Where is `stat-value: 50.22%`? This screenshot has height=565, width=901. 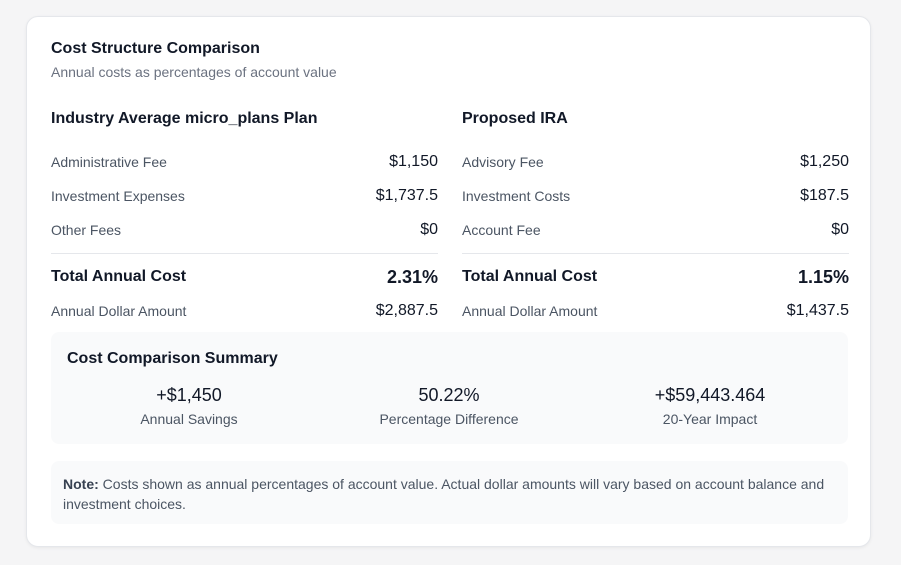 stat-value: 50.22% is located at coordinates (449, 395).